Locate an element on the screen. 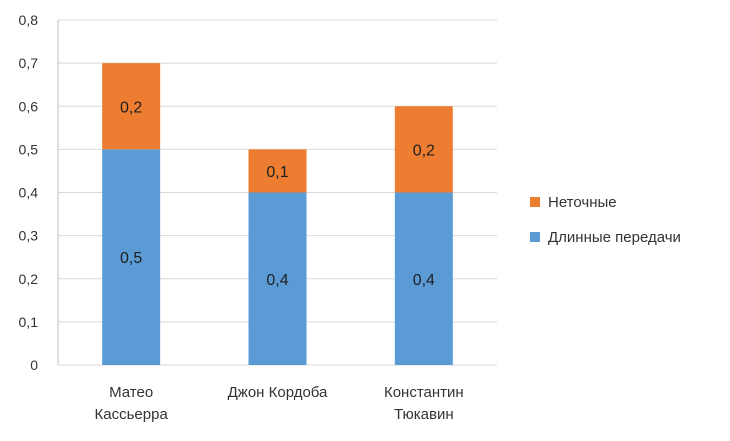 The width and height of the screenshot is (730, 441). y-tick-label: 0,4 is located at coordinates (29, 193).